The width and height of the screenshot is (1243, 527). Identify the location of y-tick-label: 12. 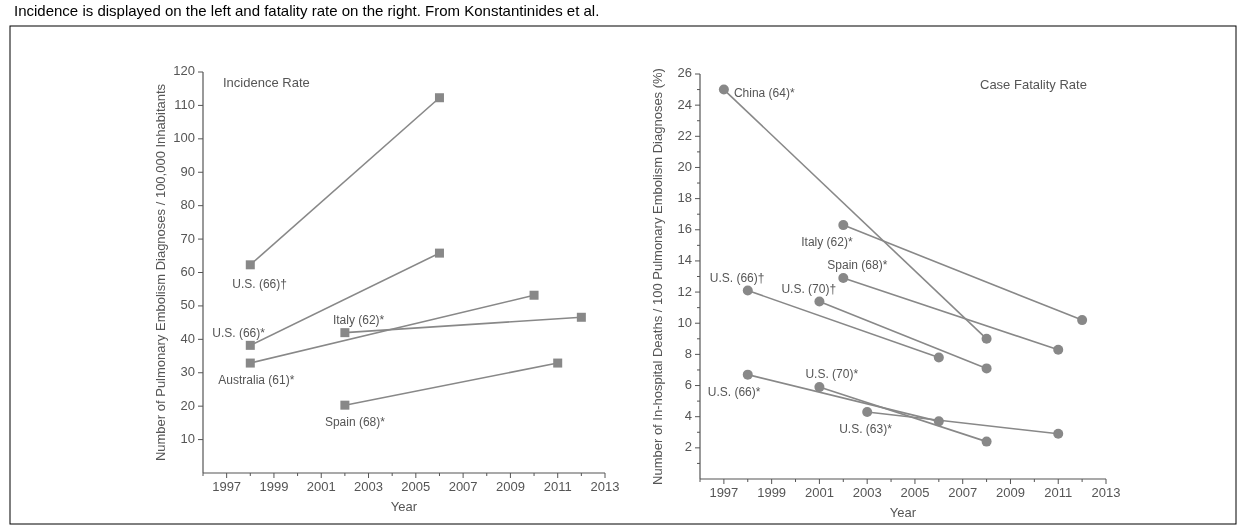
(684, 291).